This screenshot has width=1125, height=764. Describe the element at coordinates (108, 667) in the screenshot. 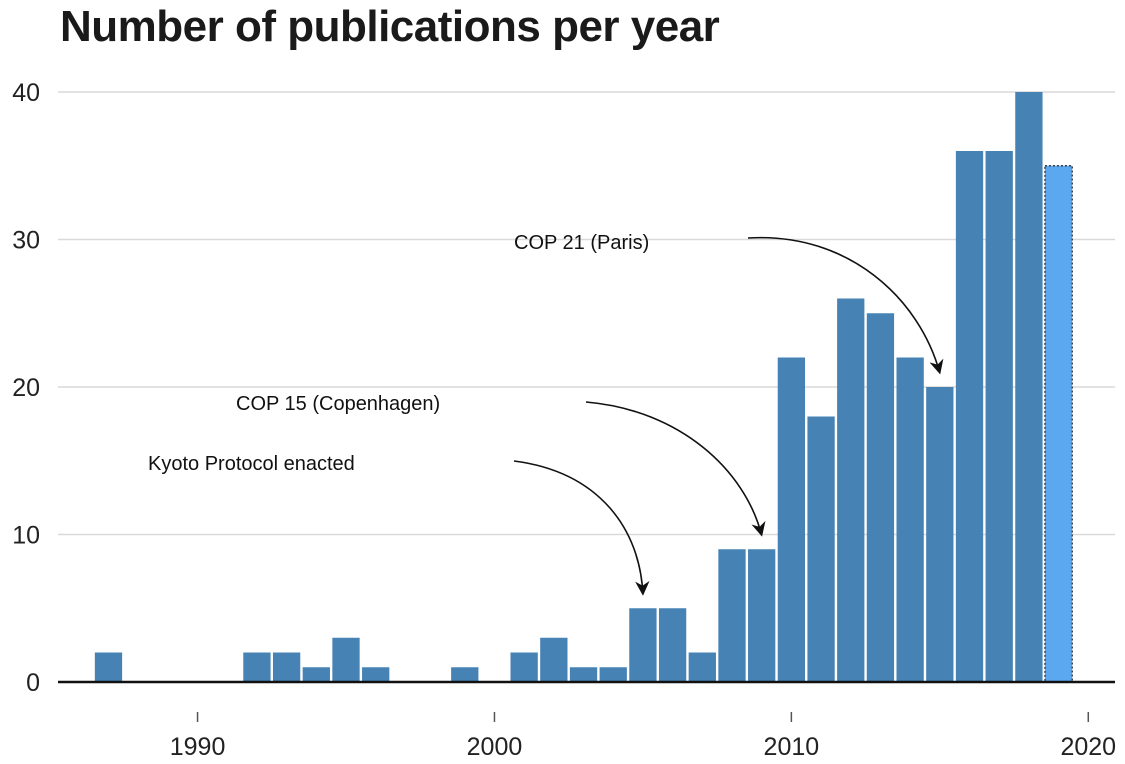

I see `bar-1987` at that location.